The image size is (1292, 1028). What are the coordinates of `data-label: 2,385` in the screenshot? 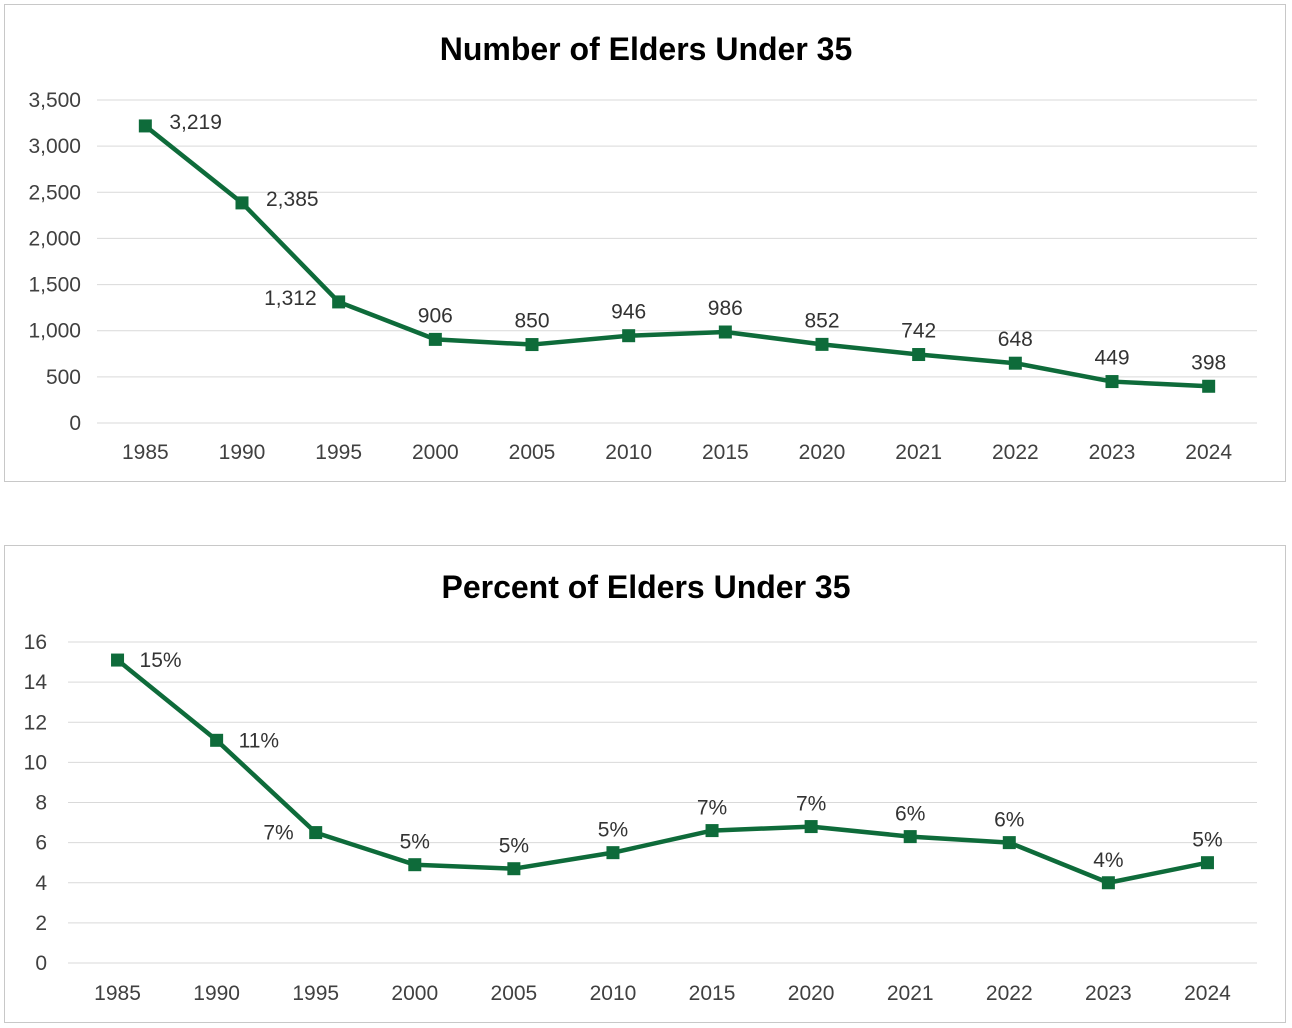 It's located at (292, 199).